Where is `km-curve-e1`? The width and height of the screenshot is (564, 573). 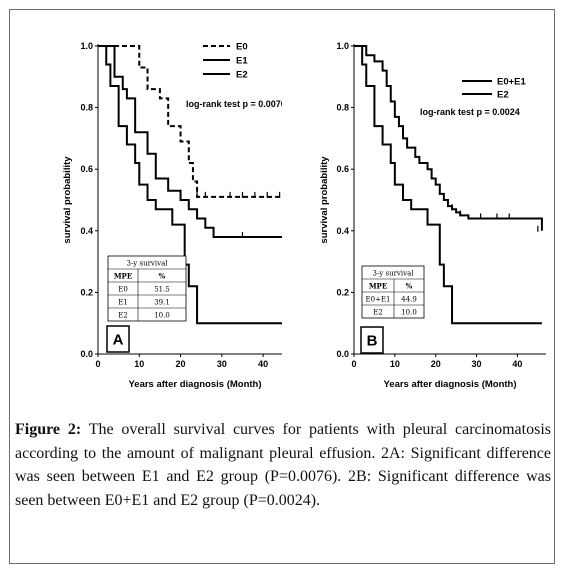
km-curve-e1 is located at coordinates (190, 141).